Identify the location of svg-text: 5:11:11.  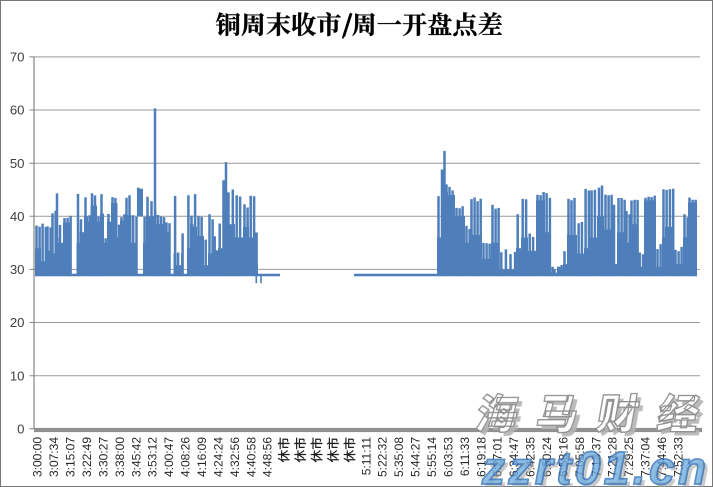
(366, 456).